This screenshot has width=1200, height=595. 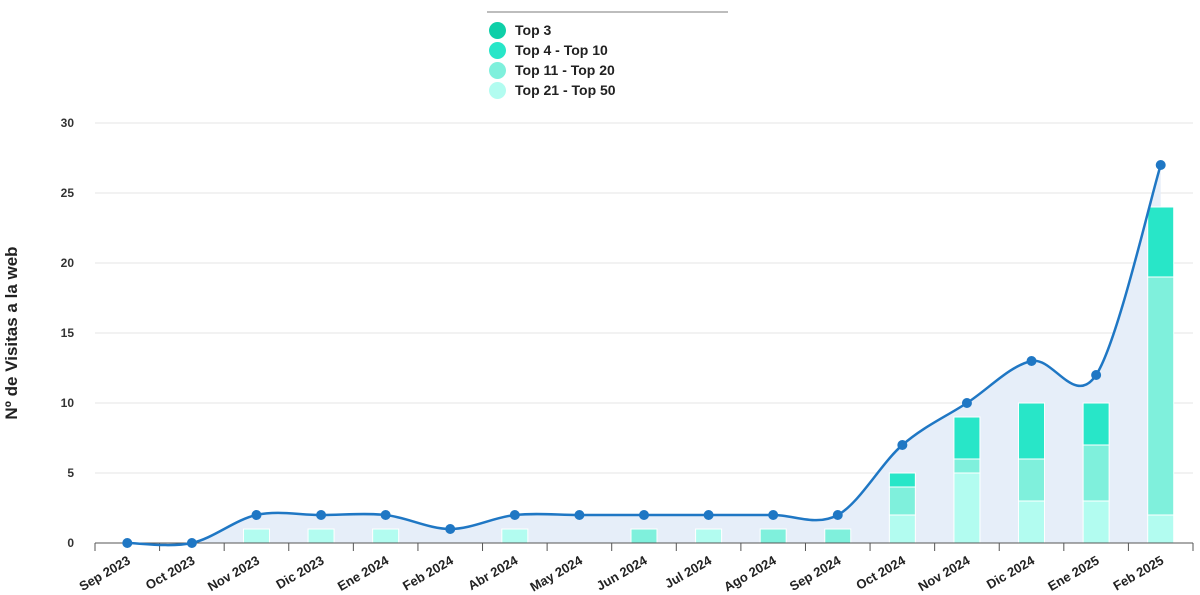 I want to click on x-tick-label: Oct 2023, so click(x=170, y=573).